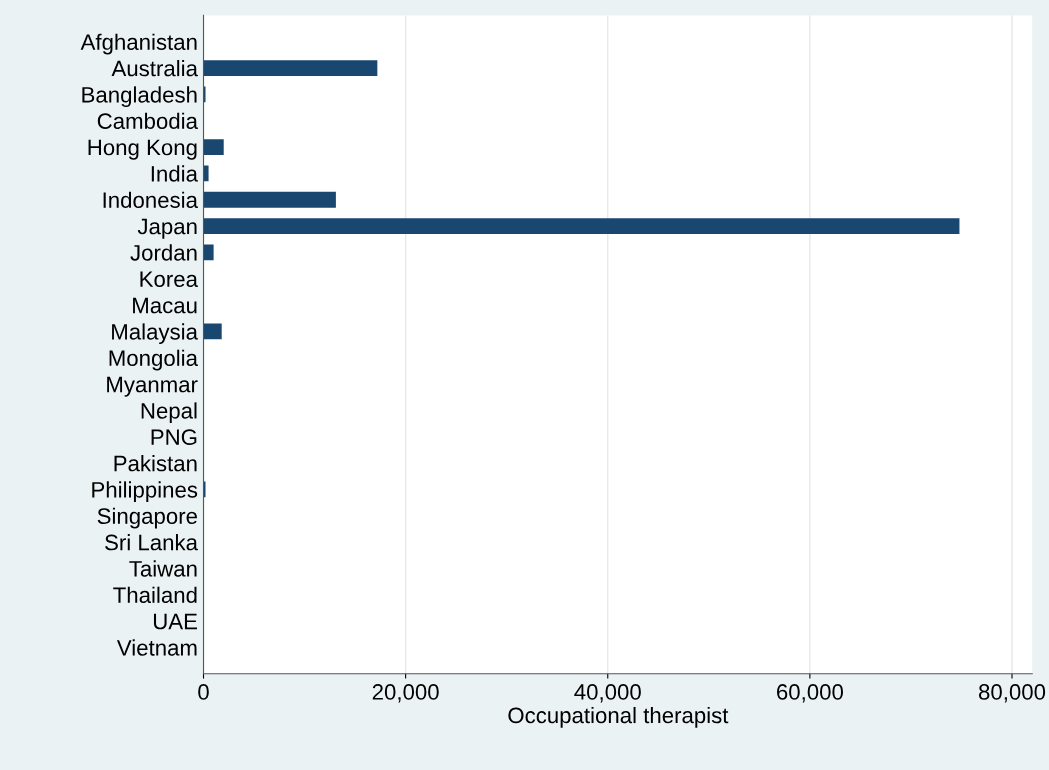 The width and height of the screenshot is (1049, 770). Describe the element at coordinates (167, 228) in the screenshot. I see `y-tick-label: Japan` at that location.